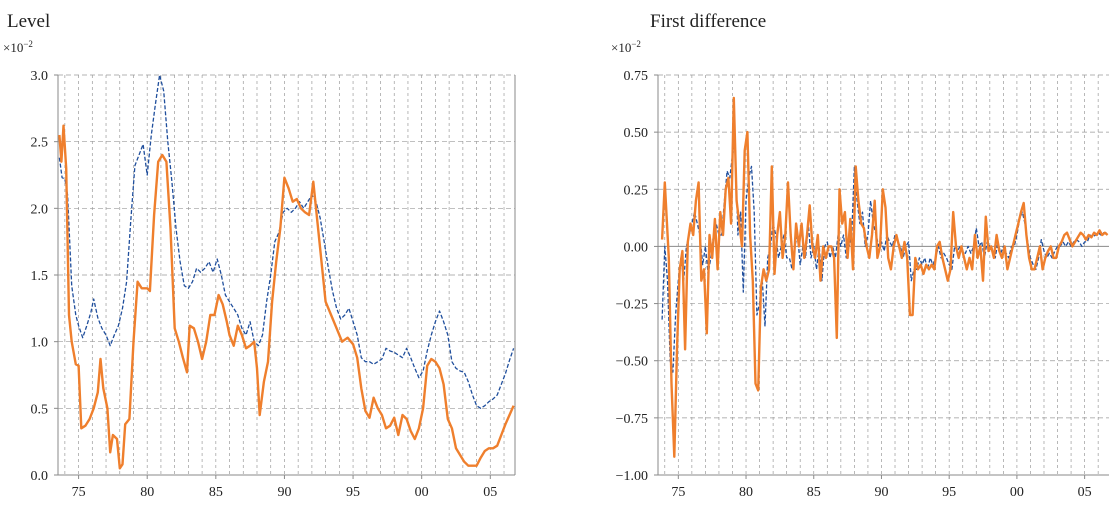  I want to click on chart2-multiplier-exponent: −2, so click(636, 44).